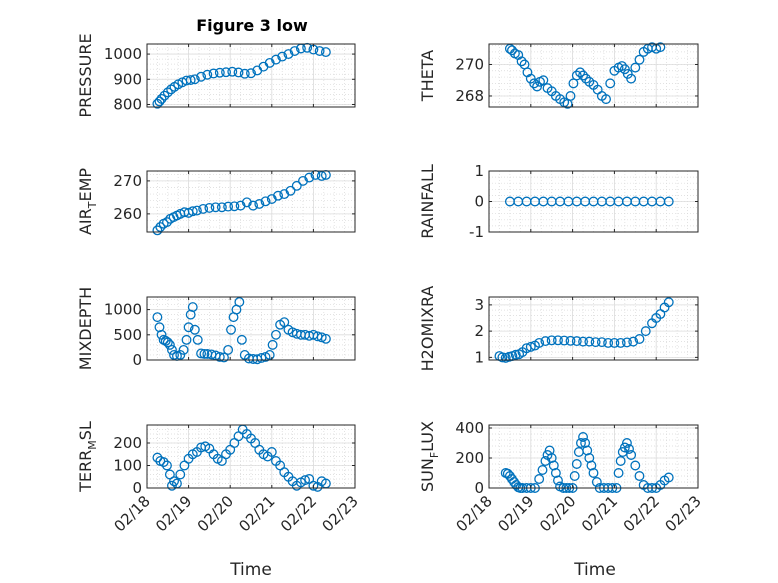  I want to click on pressure-axes-box, so click(251, 75).